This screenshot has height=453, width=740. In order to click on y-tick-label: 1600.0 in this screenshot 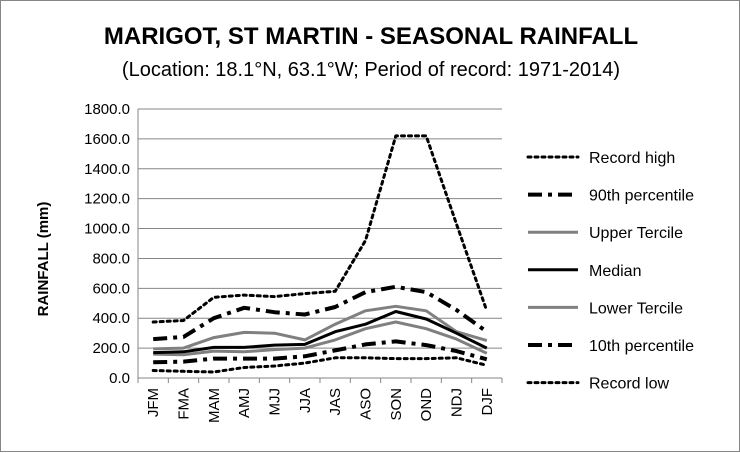, I will do `click(107, 139)`.